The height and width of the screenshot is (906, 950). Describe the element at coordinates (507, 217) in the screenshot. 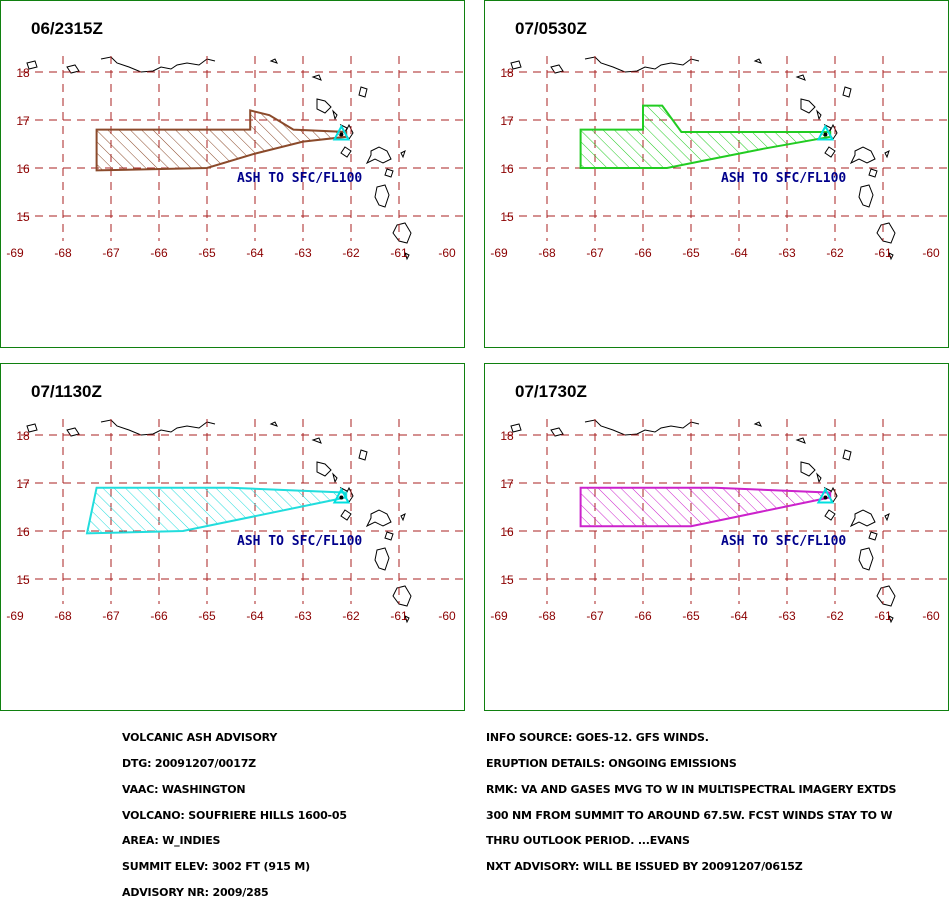

I see `latitude-label: 15` at that location.